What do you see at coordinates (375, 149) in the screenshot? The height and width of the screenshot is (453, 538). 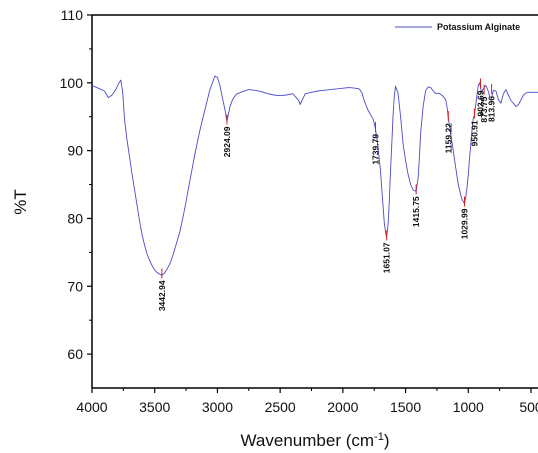 I see `peak-label: 1739.79` at bounding box center [375, 149].